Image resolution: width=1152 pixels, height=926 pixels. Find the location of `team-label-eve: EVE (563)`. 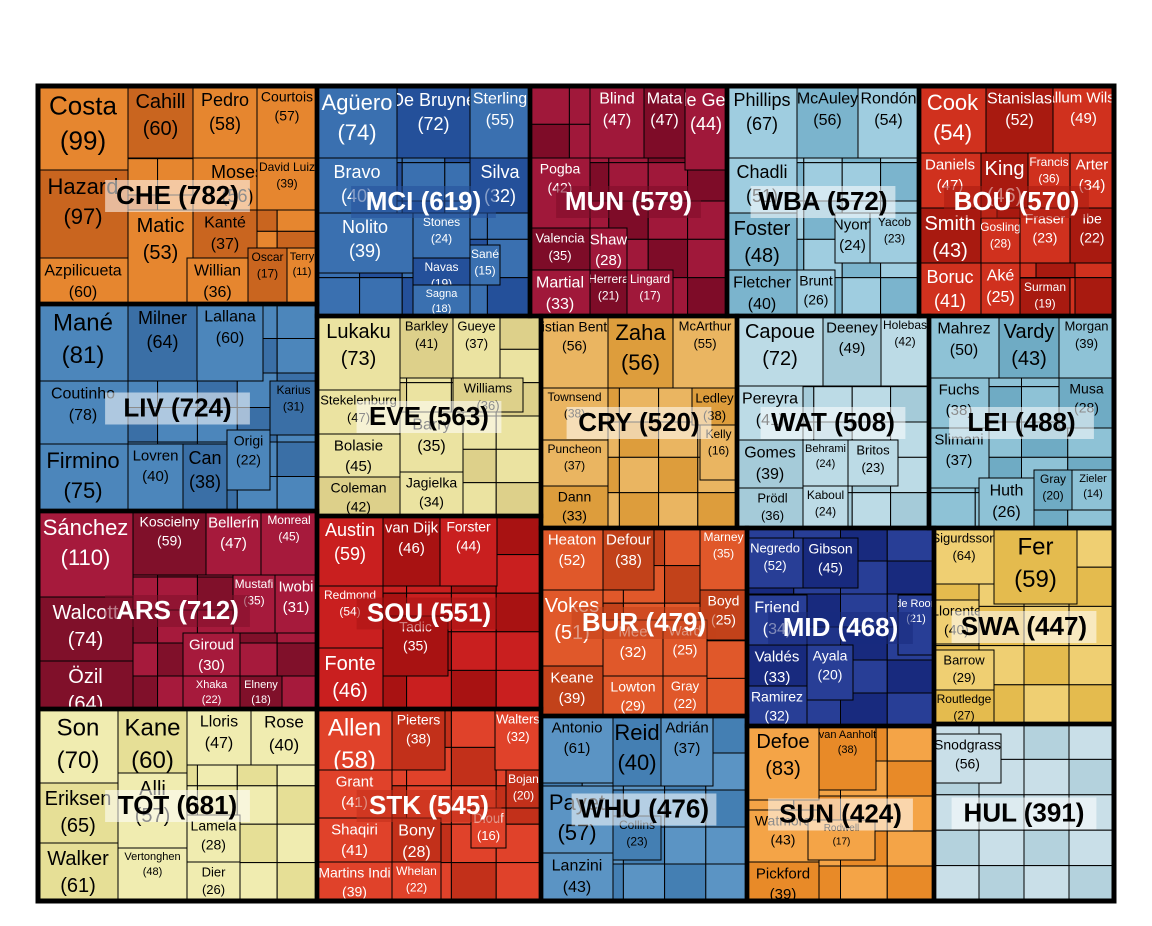

team-label-eve: EVE (563) is located at coordinates (429, 416).